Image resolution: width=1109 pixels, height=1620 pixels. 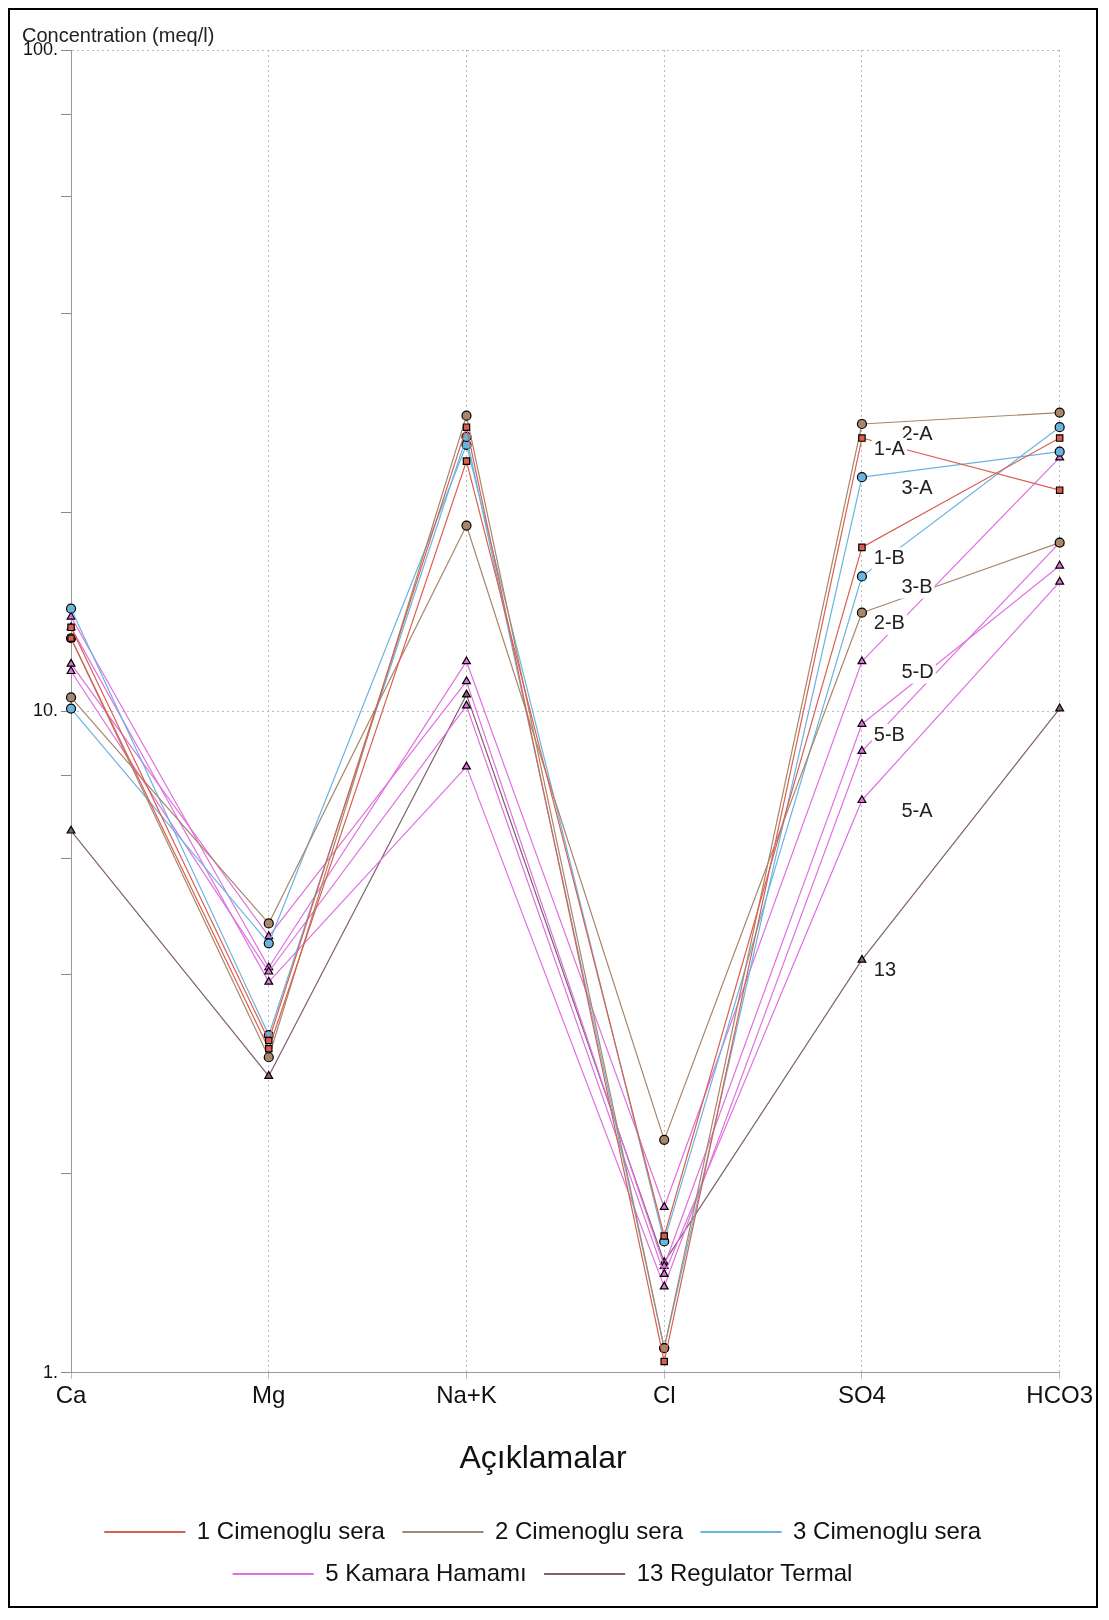 What do you see at coordinates (269, 1394) in the screenshot?
I see `x-tick-label: Mg` at bounding box center [269, 1394].